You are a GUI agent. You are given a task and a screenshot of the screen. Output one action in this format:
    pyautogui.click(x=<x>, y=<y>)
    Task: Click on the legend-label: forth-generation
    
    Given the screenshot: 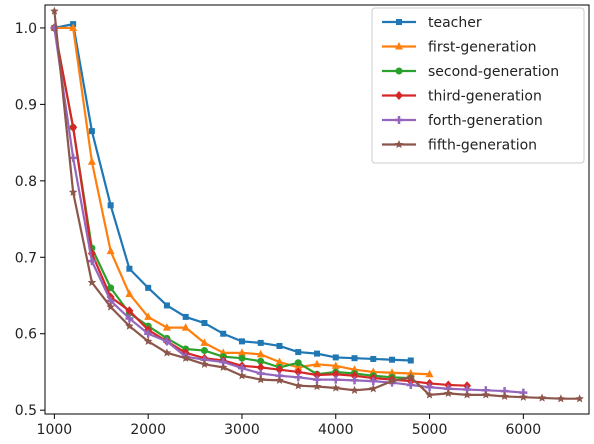 What is the action you would take?
    pyautogui.click(x=485, y=121)
    